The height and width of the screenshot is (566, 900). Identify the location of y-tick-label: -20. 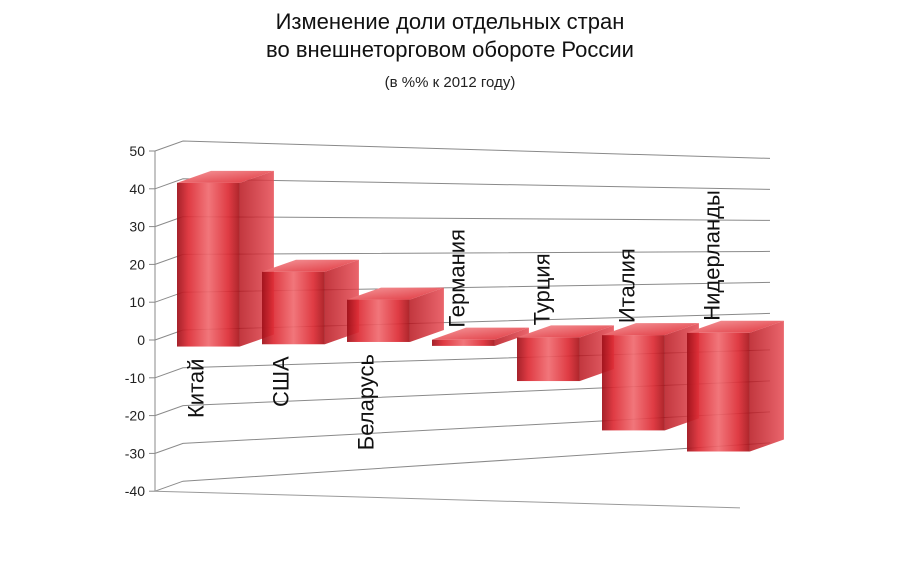
(135, 416).